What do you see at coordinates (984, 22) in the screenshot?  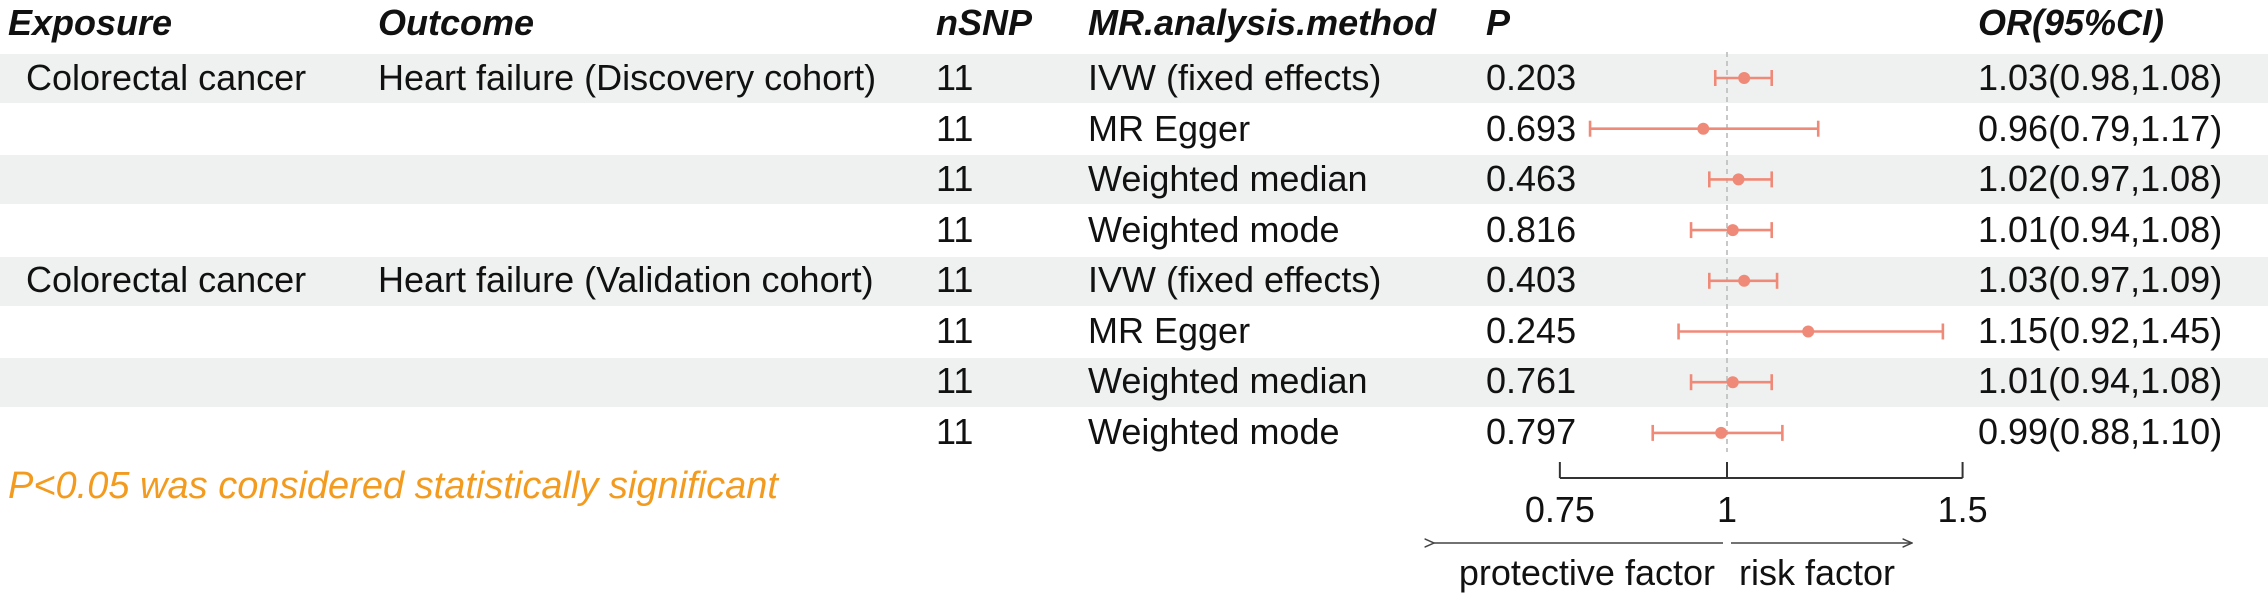 I see `header-nsnp: nSNP` at bounding box center [984, 22].